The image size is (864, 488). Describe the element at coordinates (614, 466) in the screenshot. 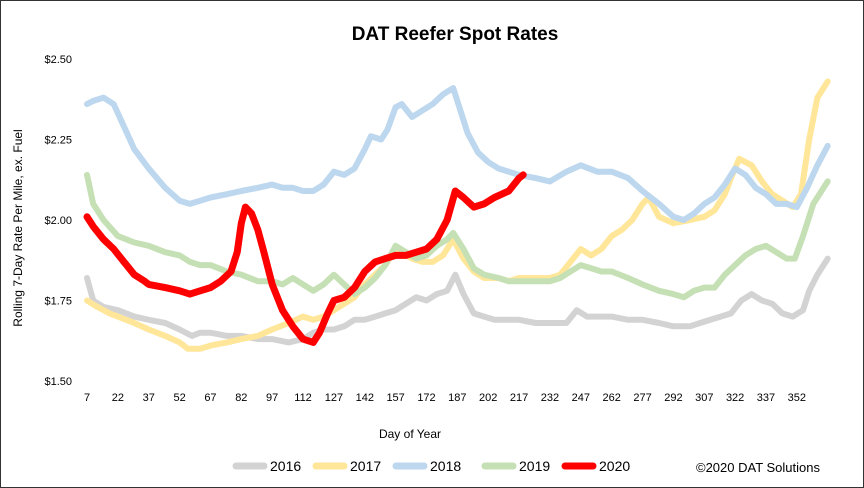

I see `legend-label-2020: 2020` at that location.